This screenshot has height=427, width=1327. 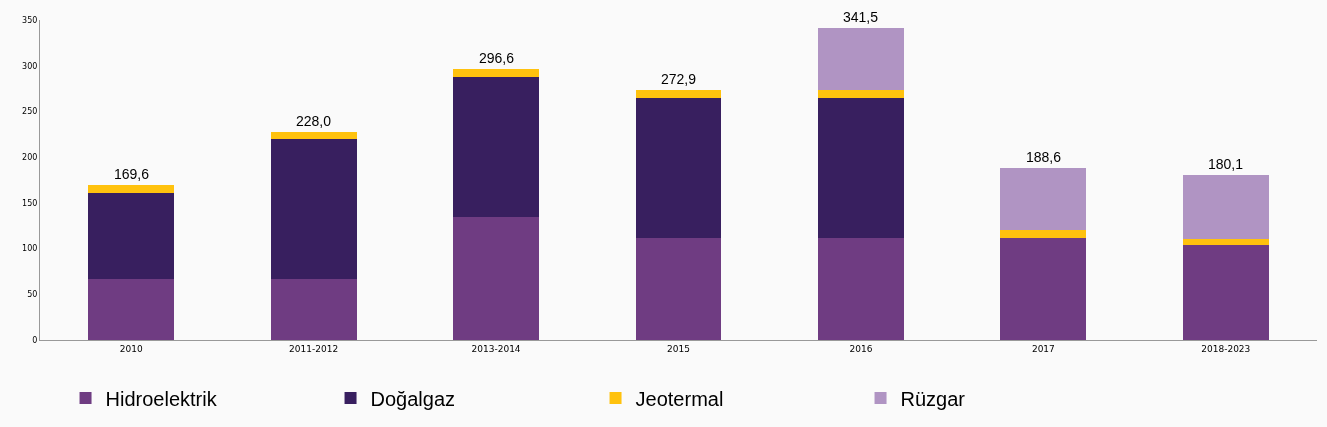 I want to click on legend-label: Hidroelektrik, so click(x=161, y=398).